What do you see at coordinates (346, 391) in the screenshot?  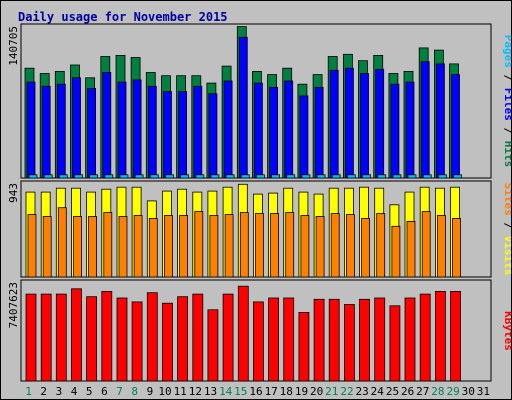 I see `x-tick-label-22: 22` at bounding box center [346, 391].